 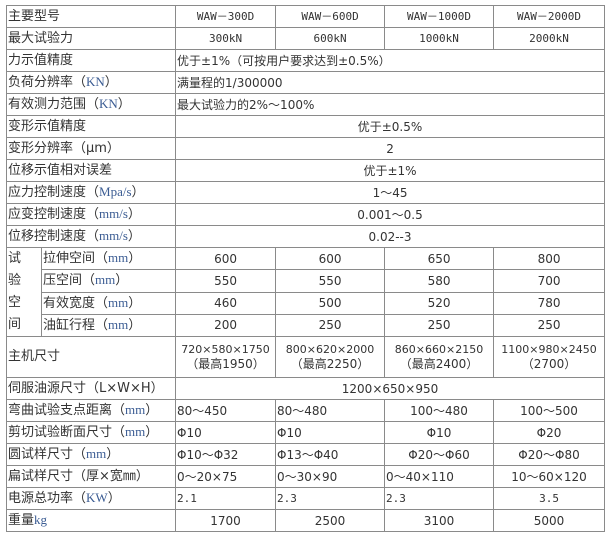 What do you see at coordinates (439, 363) in the screenshot?
I see `height-text: （最高2400）` at bounding box center [439, 363].